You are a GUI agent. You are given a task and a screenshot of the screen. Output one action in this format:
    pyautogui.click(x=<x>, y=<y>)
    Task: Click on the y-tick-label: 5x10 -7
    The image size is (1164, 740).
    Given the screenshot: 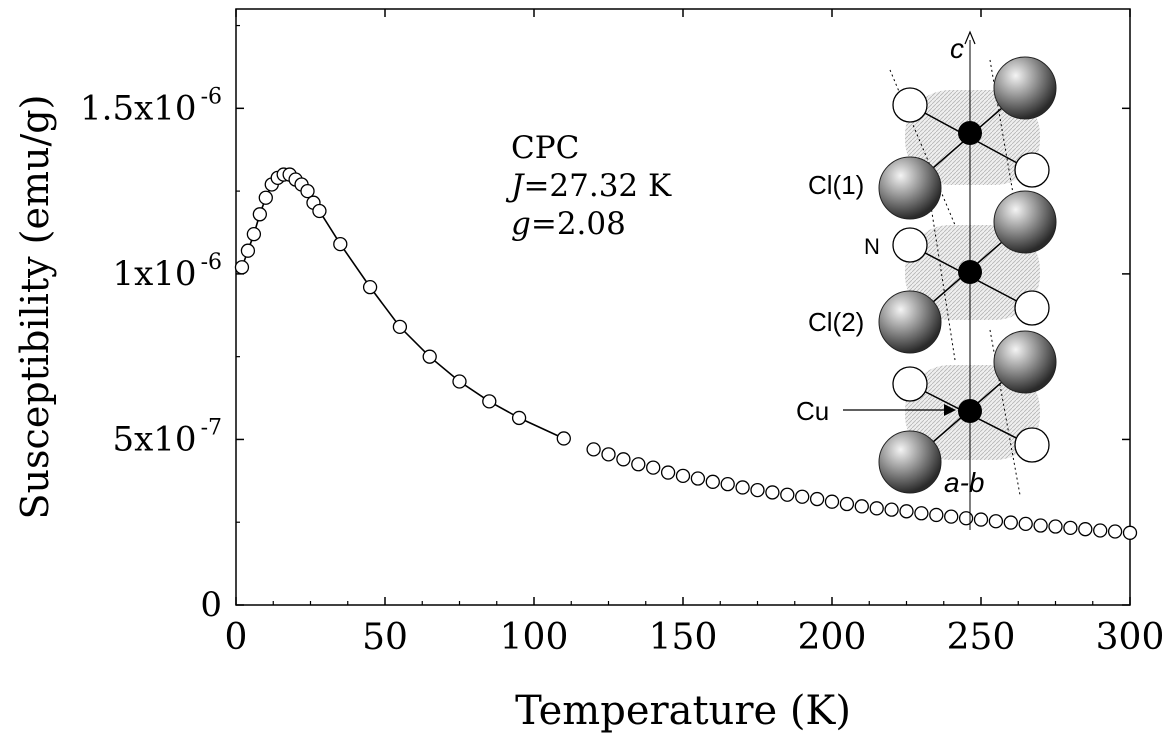 What is the action you would take?
    pyautogui.click(x=167, y=437)
    